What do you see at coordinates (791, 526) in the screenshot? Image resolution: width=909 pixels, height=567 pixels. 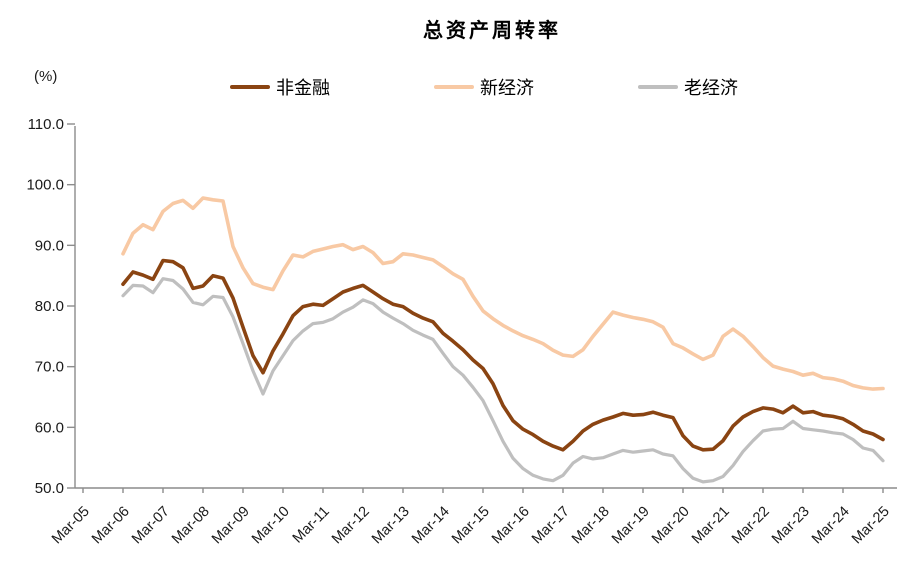 I see `x-axis-tick-label: Mar-23` at bounding box center [791, 526].